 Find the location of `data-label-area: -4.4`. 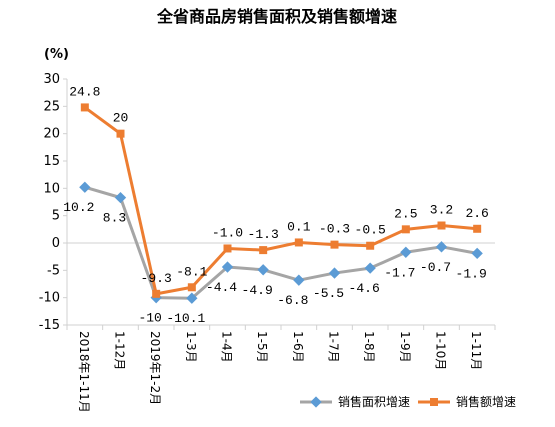

data-label-area: -4.4 is located at coordinates (221, 287).